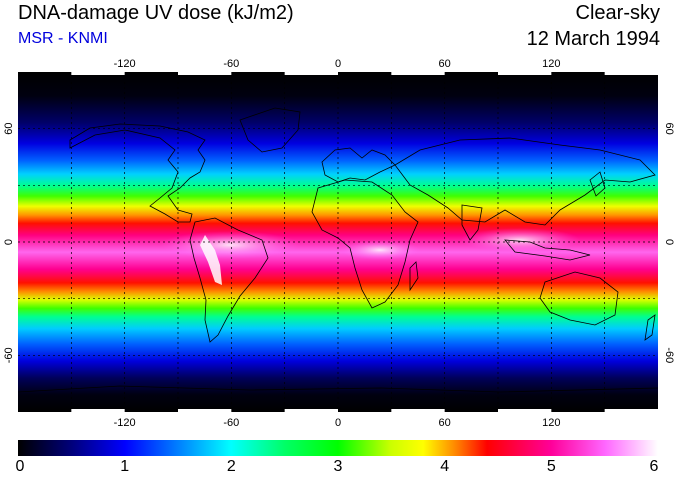 This screenshot has height=480, width=678. Describe the element at coordinates (20, 466) in the screenshot. I see `colorbar-tick-label: 0` at that location.